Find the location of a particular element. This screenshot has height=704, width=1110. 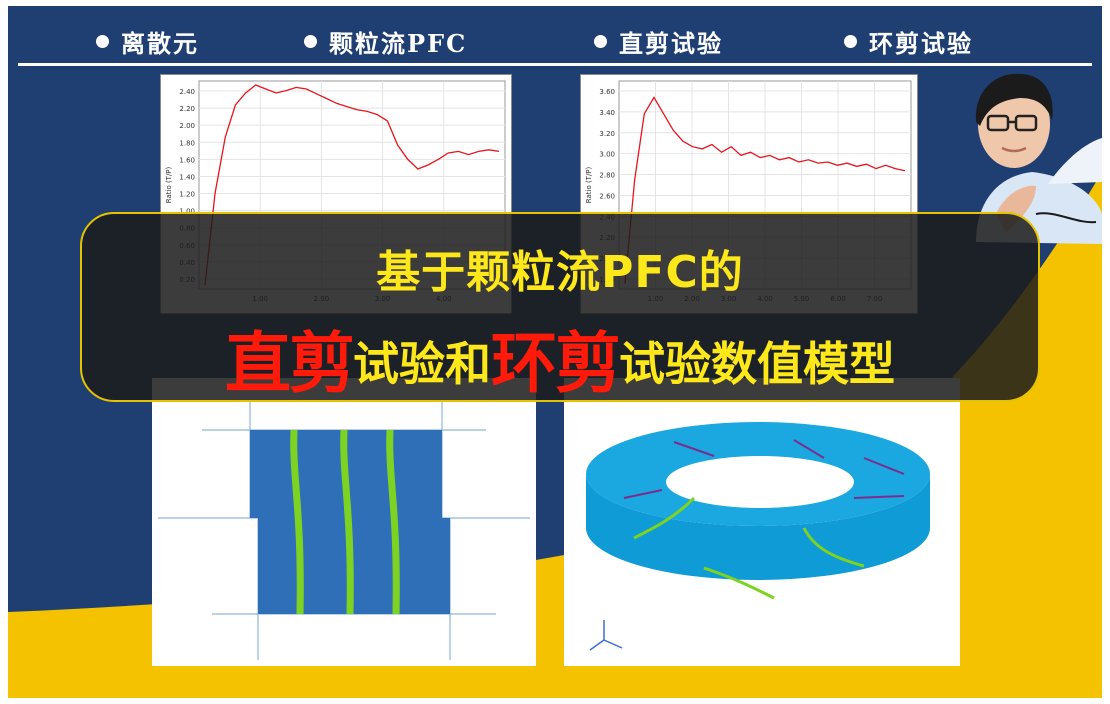

direct-shear-particle-model is located at coordinates (344, 522).